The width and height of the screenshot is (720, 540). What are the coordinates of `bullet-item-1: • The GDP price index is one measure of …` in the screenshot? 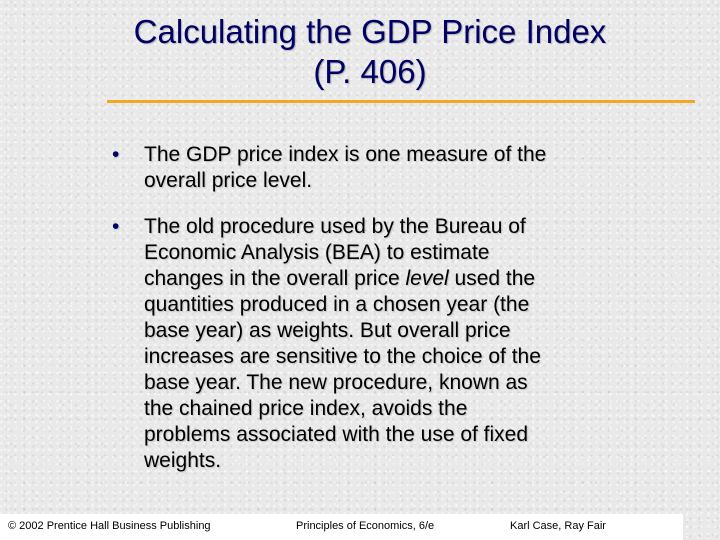 It's located at (362, 168).